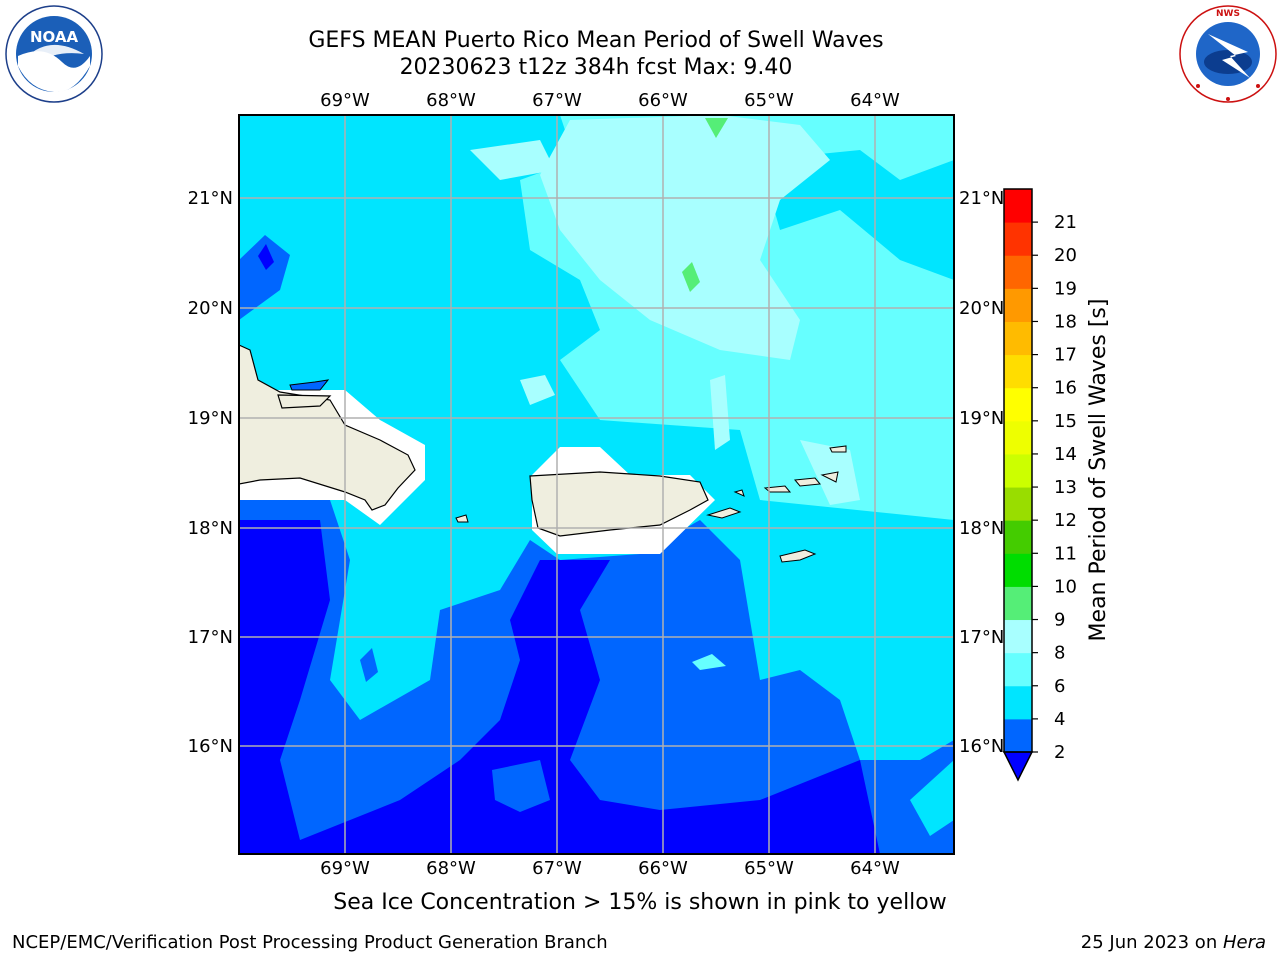 The width and height of the screenshot is (1280, 960). What do you see at coordinates (1065, 520) in the screenshot?
I see `colorbar-tick-label: 12` at bounding box center [1065, 520].